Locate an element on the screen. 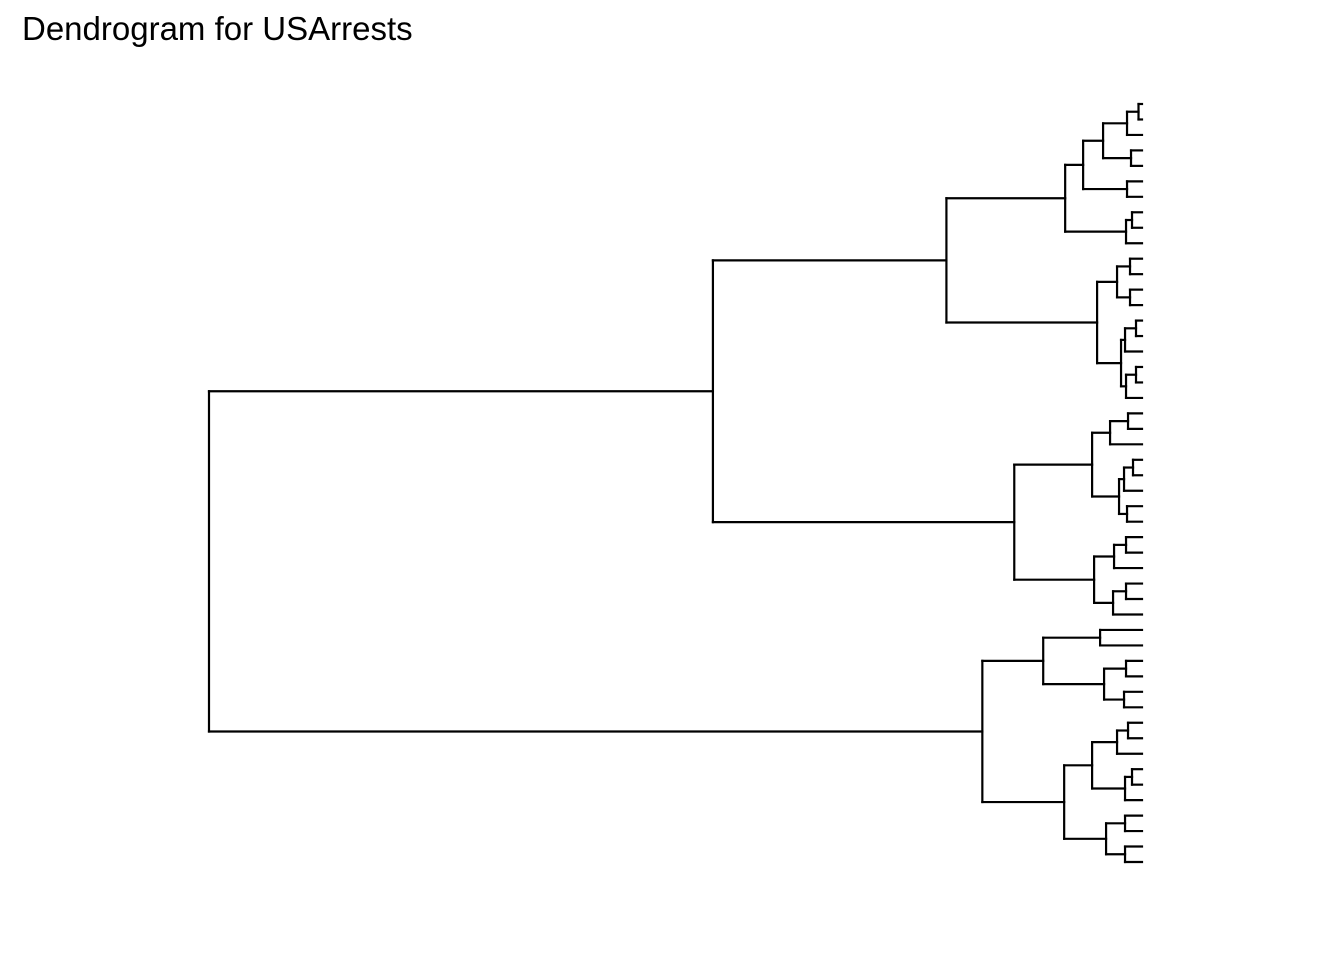 The image size is (1344, 960). chart-title: Dendrogram for USArrests is located at coordinates (217, 28).